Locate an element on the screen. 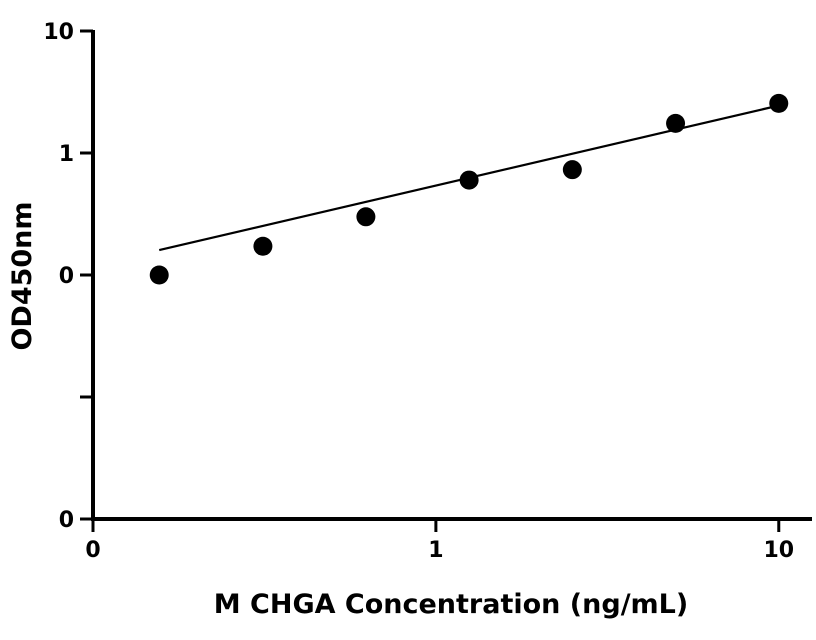  x-axis-title: M CHGA Concentration (ng/mL) is located at coordinates (451, 604).